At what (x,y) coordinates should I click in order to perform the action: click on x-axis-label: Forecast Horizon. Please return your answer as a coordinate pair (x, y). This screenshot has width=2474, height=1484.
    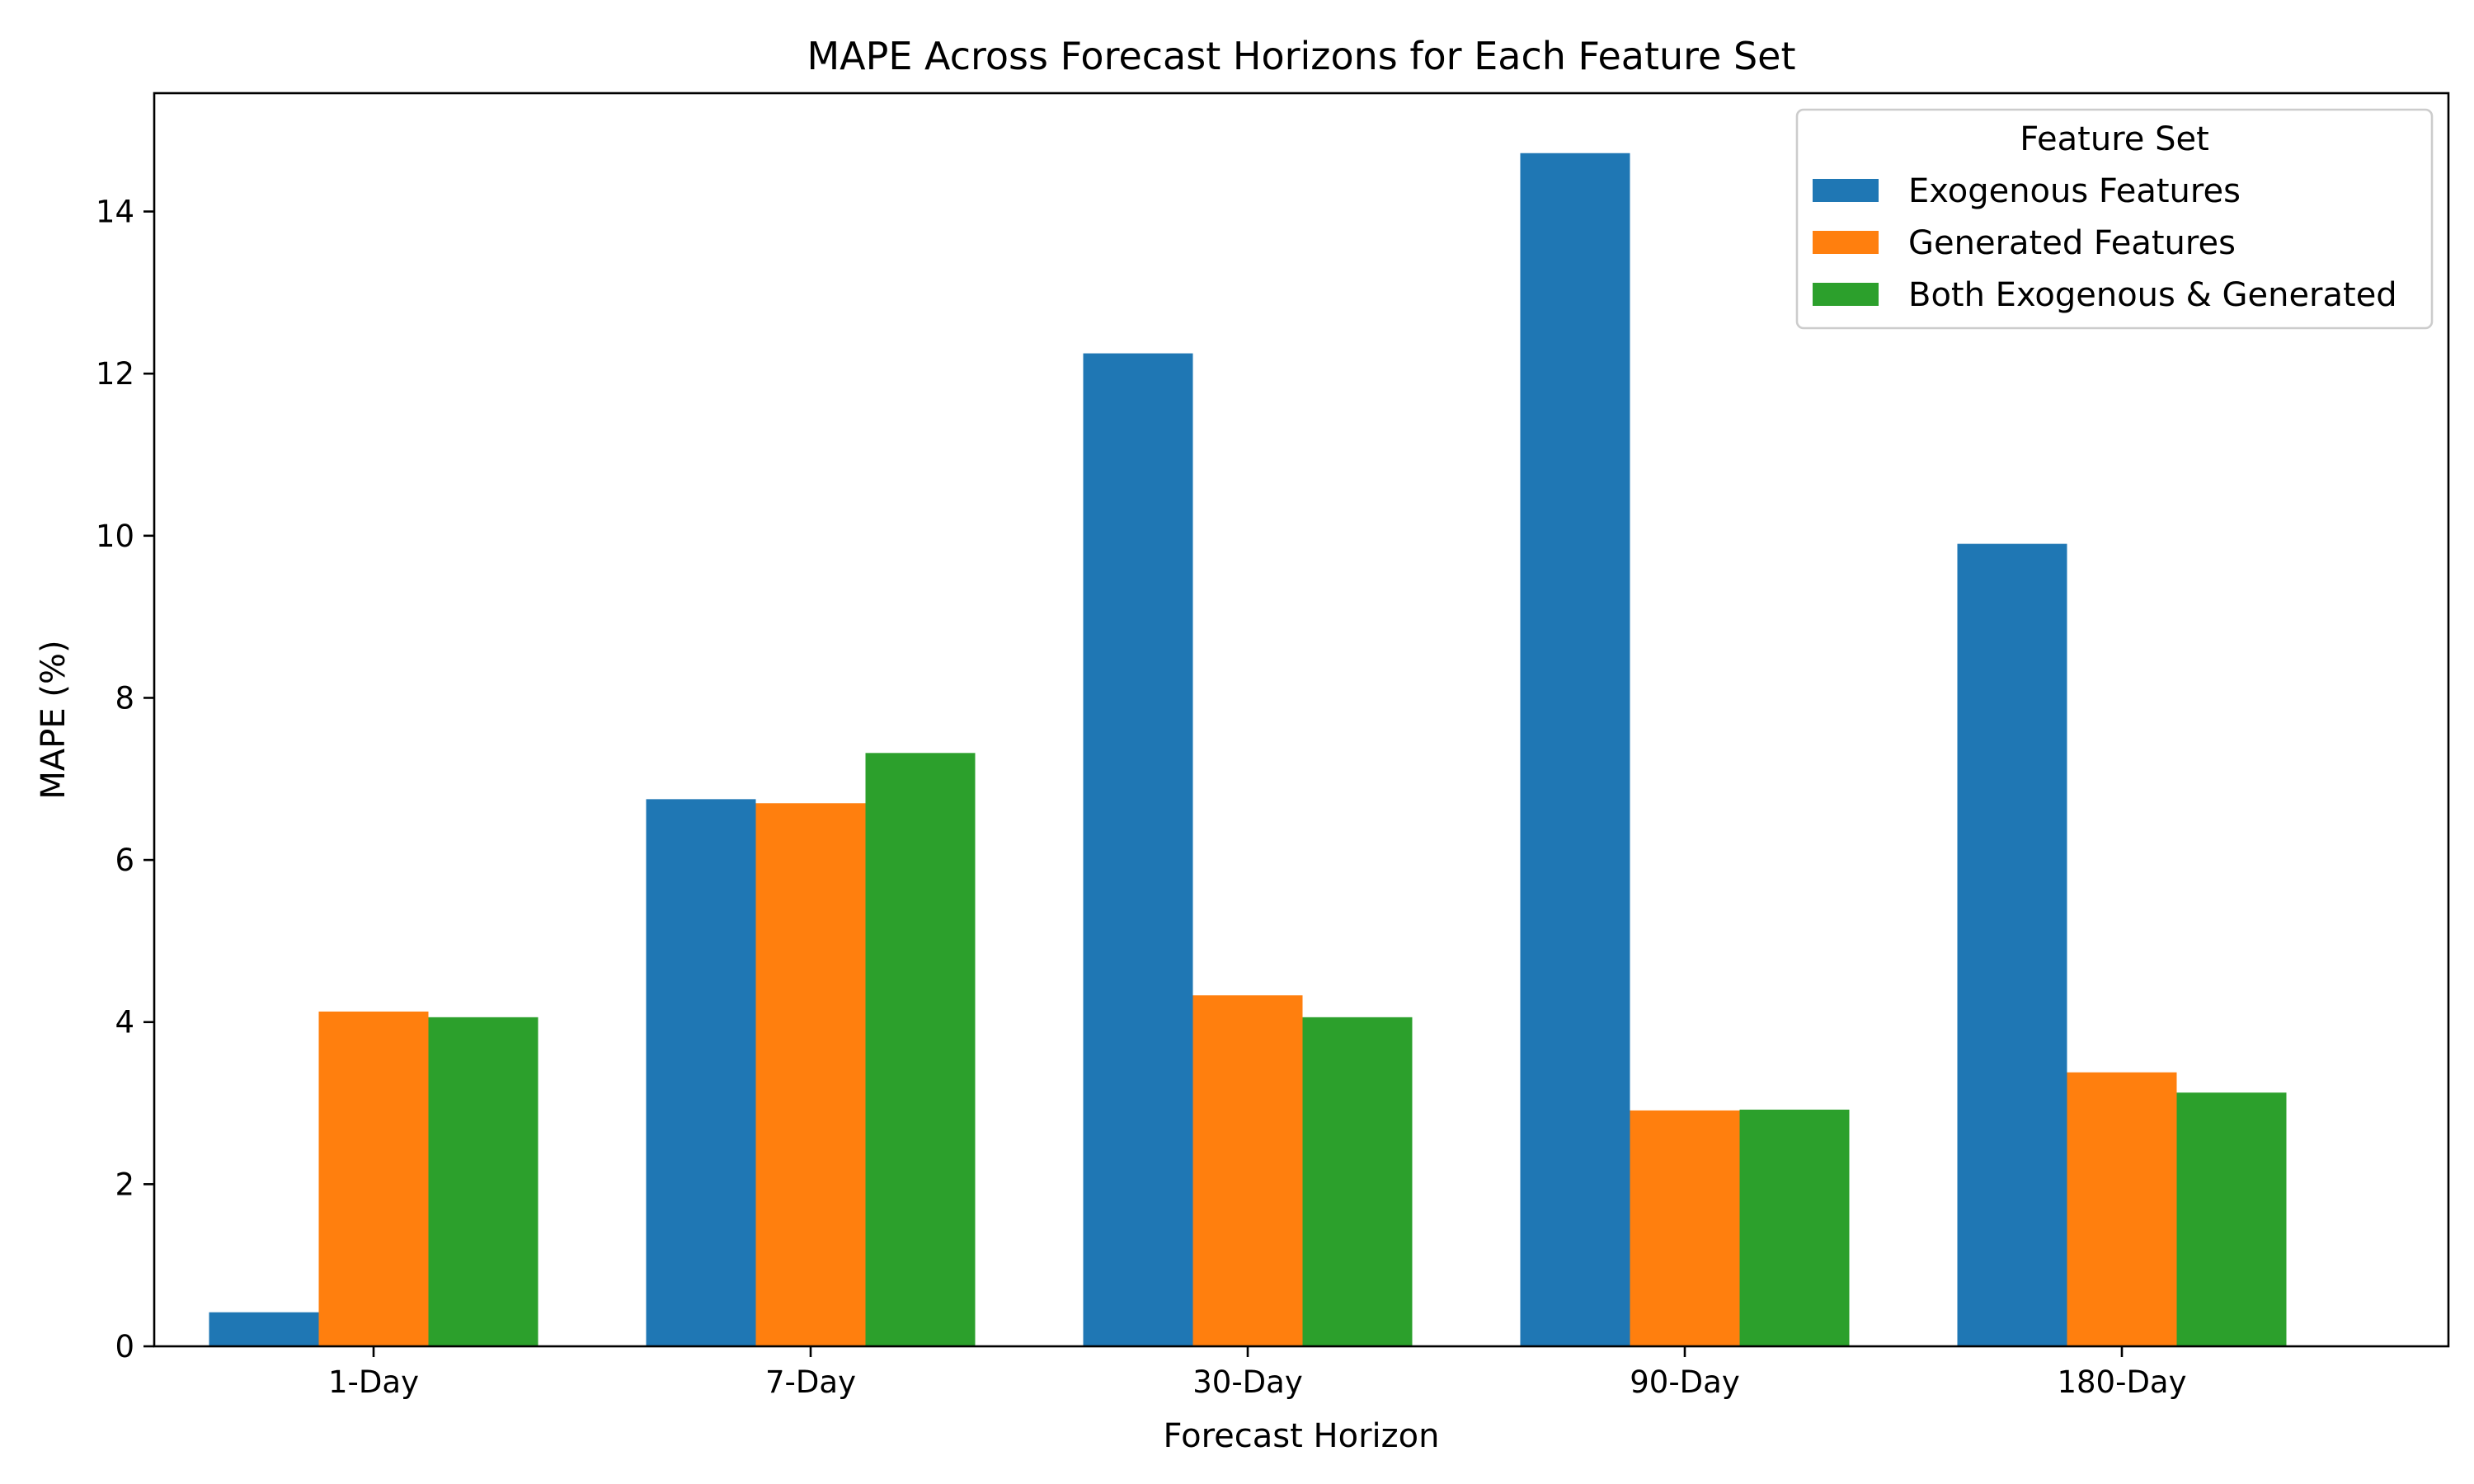
    Looking at the image, I should click on (1302, 1436).